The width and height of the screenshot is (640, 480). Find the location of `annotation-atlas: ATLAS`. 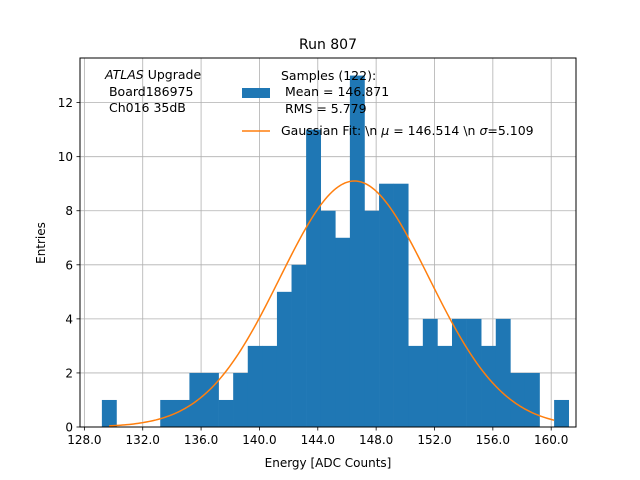

annotation-atlas: ATLAS is located at coordinates (124, 74).